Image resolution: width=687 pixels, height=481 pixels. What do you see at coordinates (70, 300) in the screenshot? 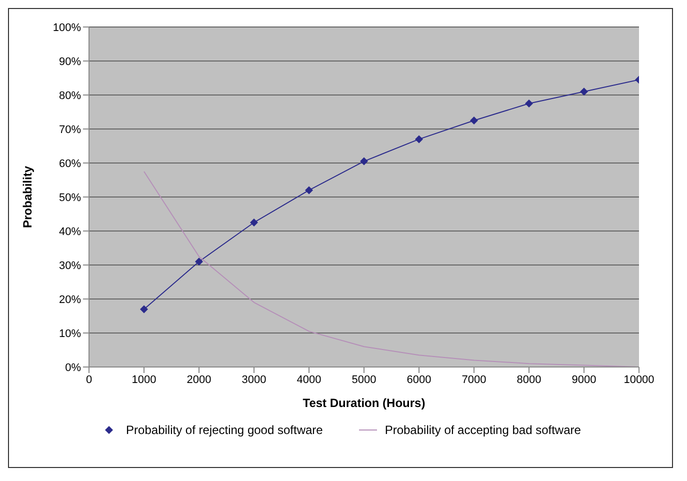
I see `y-tick-label: 20%` at bounding box center [70, 300].